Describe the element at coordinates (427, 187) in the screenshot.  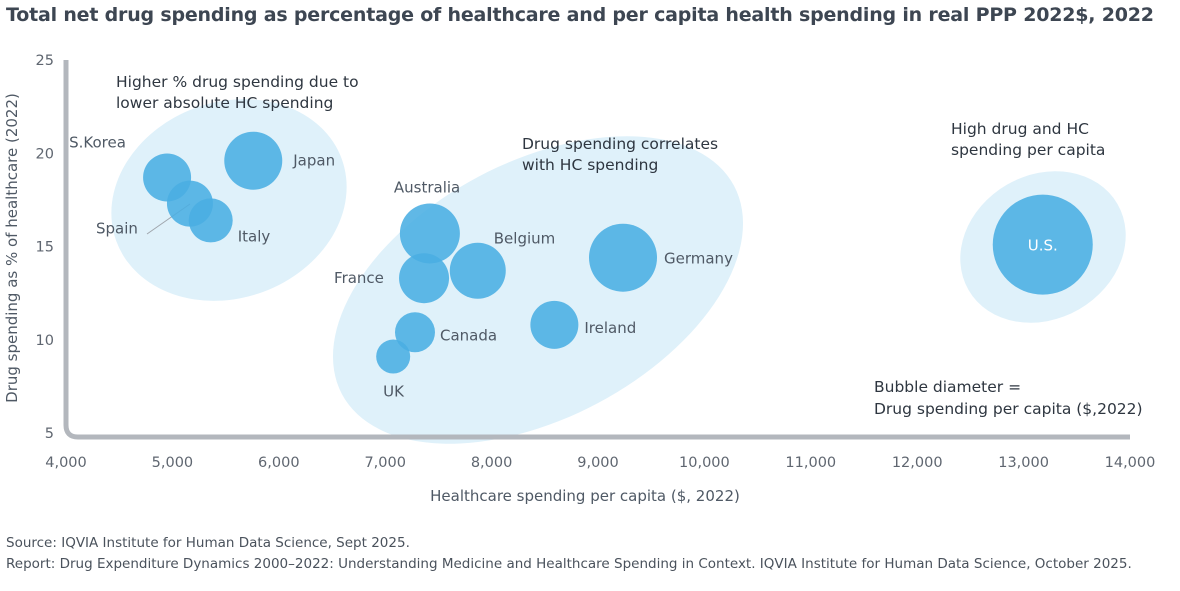
I see `bubble-label: Australia` at that location.